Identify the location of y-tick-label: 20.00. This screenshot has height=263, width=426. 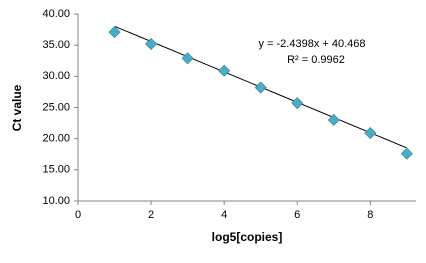
(56, 139).